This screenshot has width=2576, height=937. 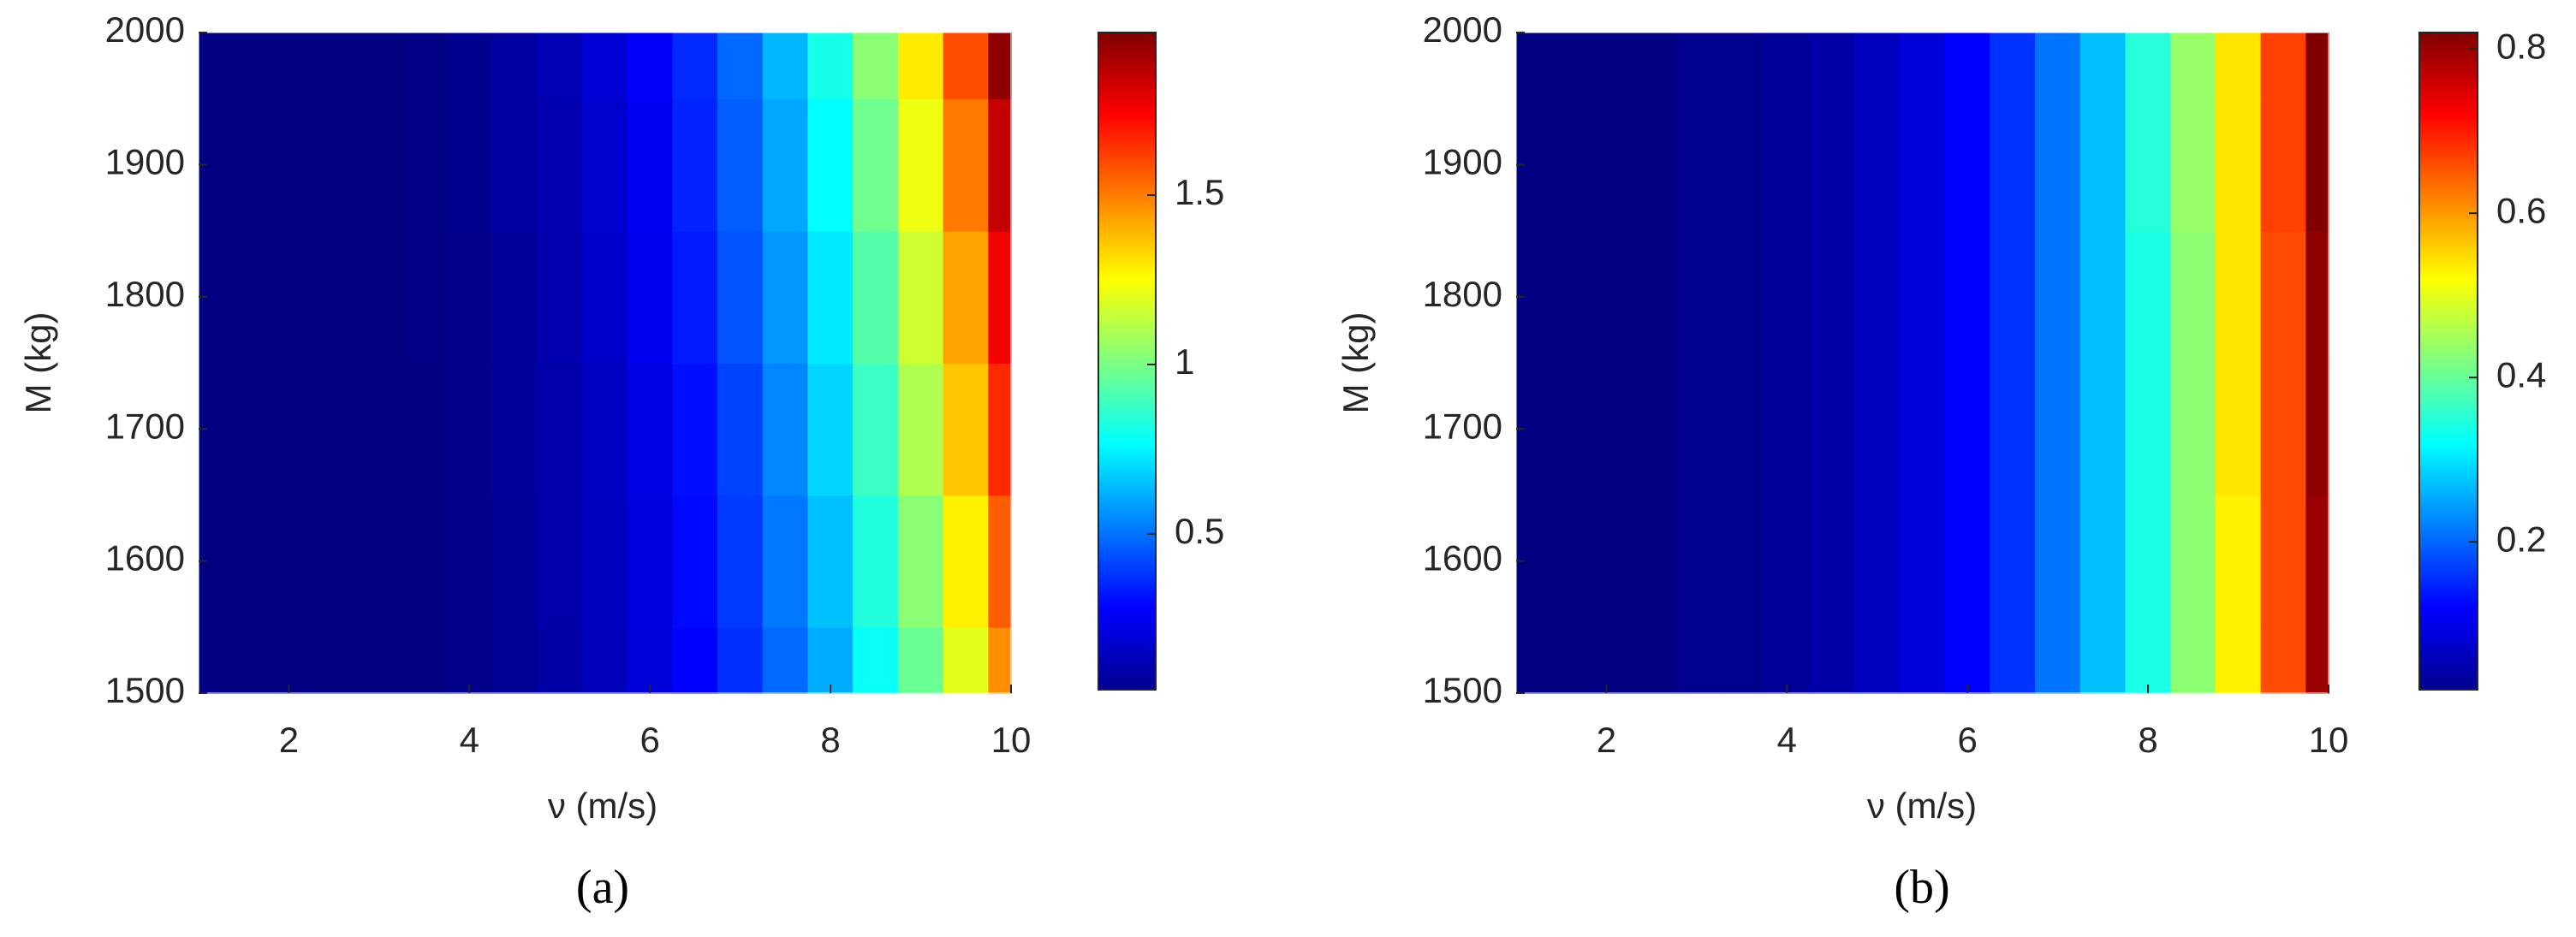 What do you see at coordinates (602, 887) in the screenshot?
I see `panel-label: (a)` at bounding box center [602, 887].